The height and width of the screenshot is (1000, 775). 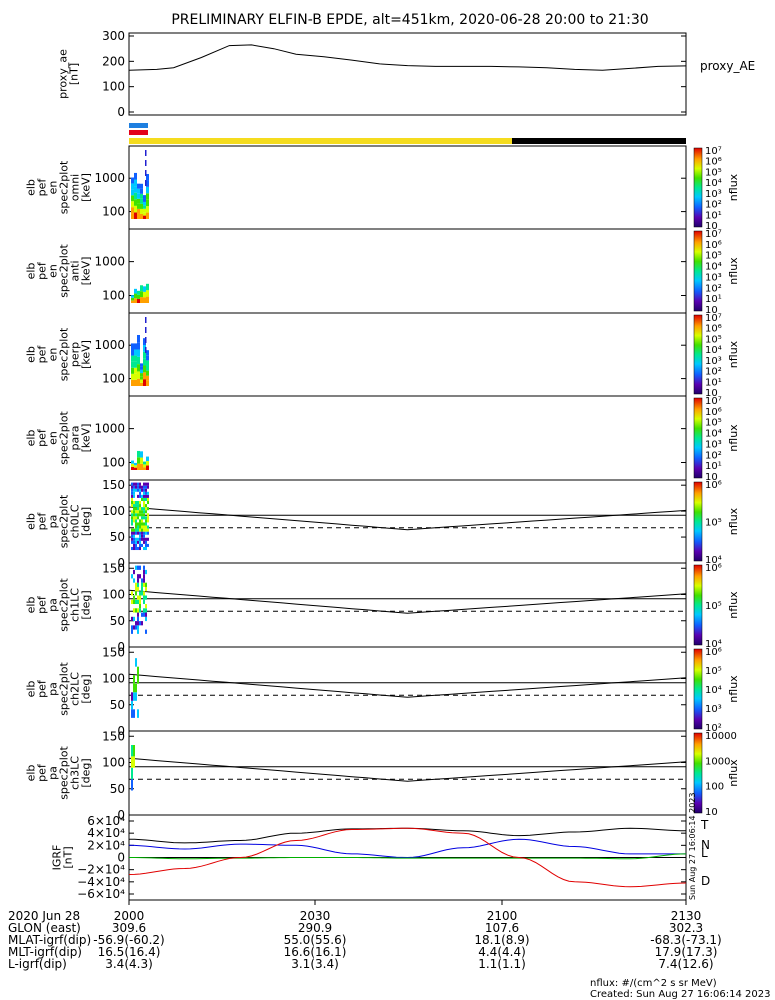 I want to click on colorbar-tick-label: 10⁵, so click(x=713, y=606).